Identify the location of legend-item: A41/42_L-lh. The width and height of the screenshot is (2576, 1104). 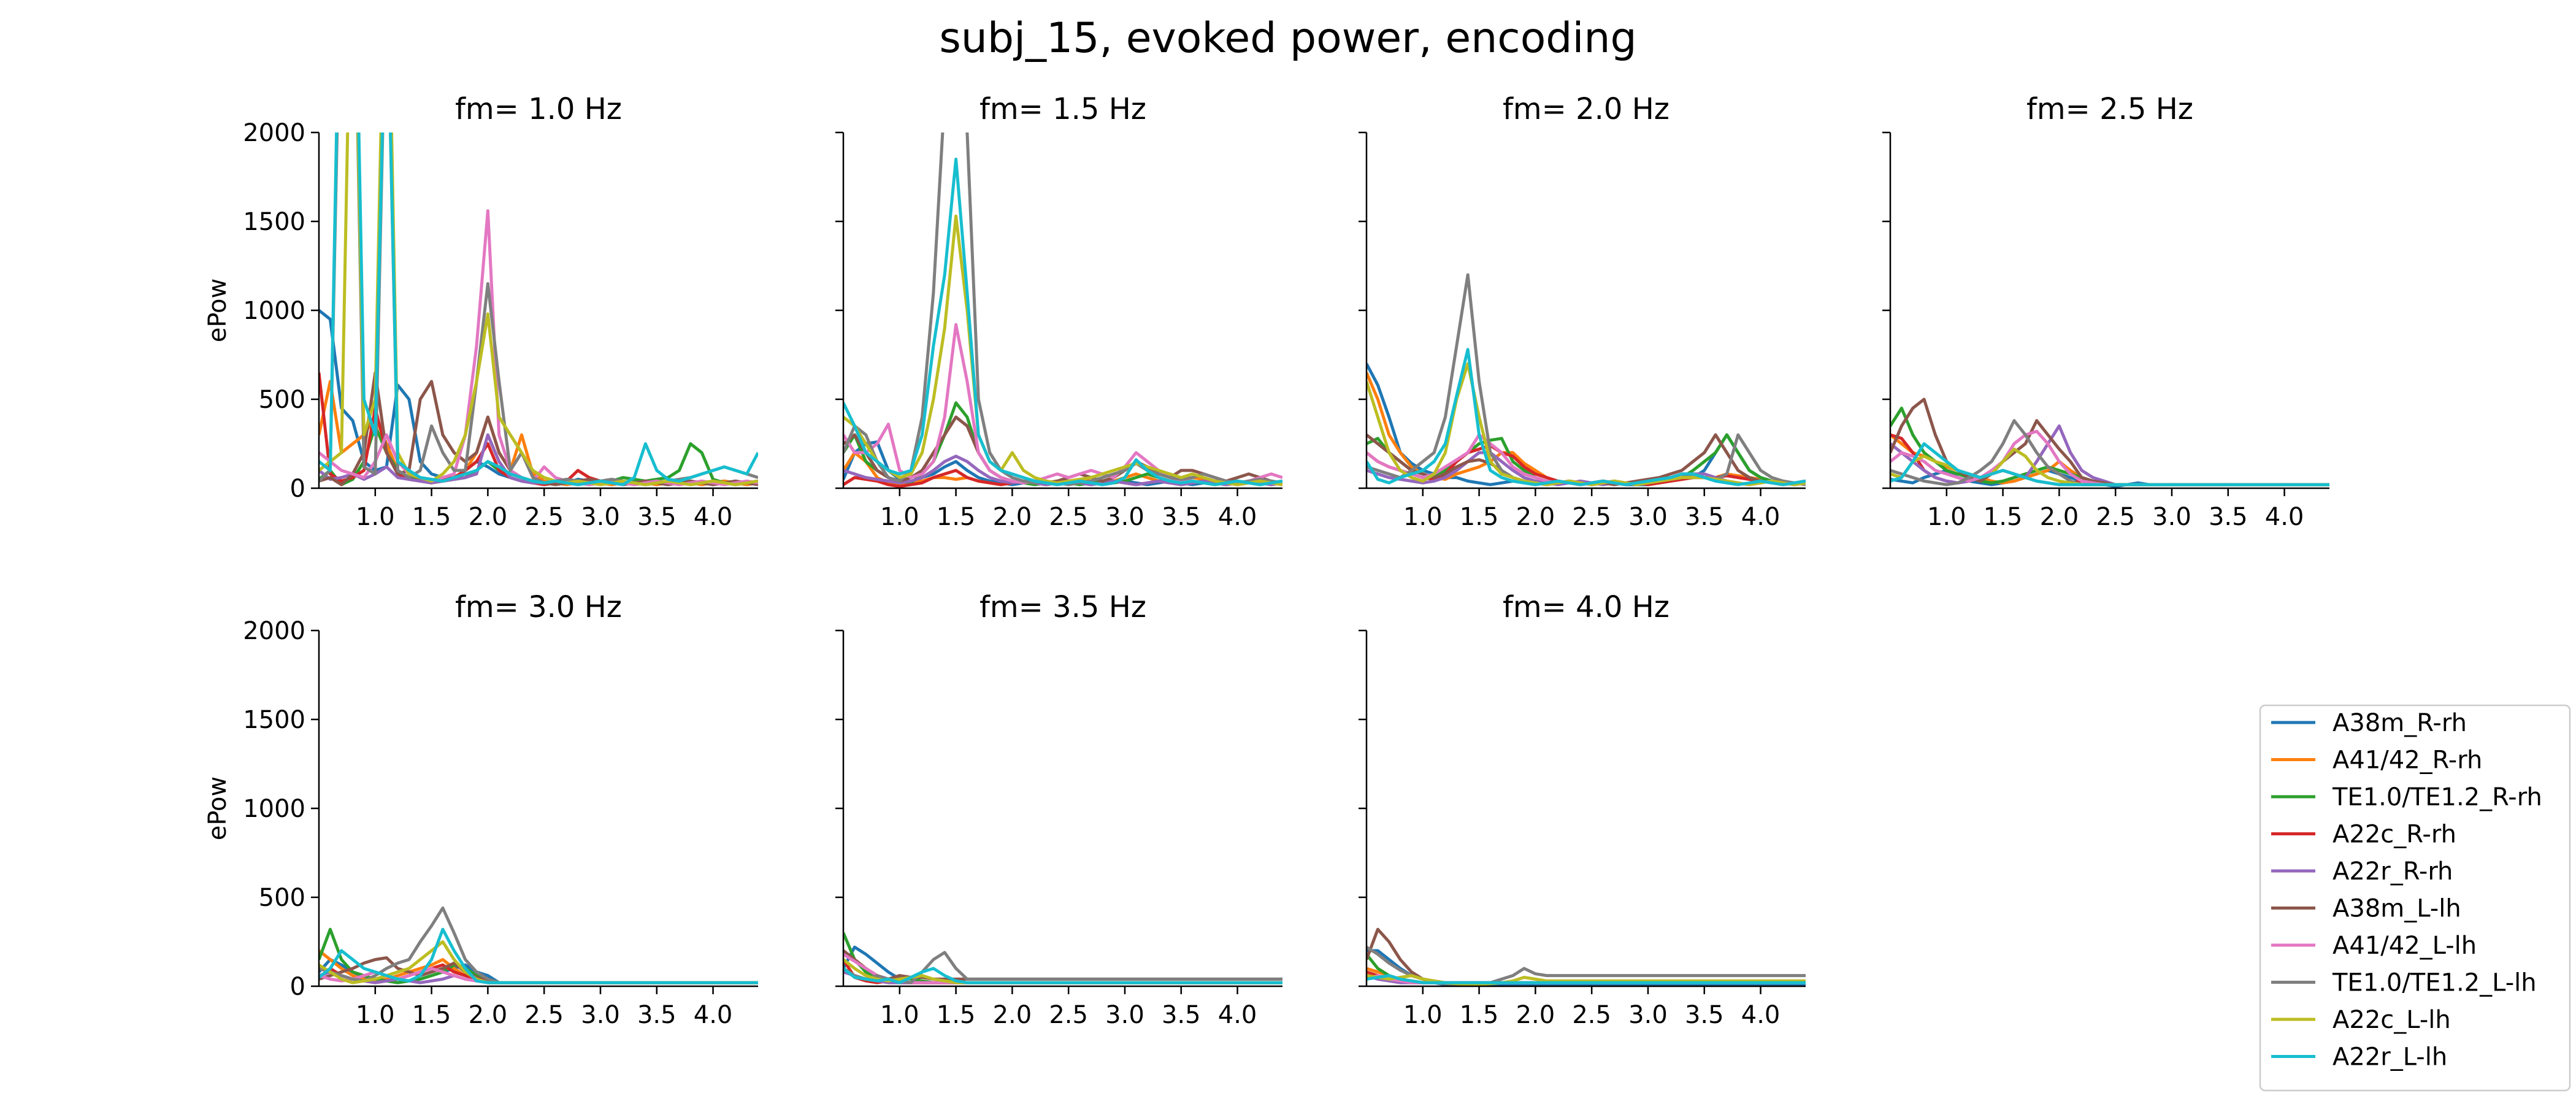
(2374, 946).